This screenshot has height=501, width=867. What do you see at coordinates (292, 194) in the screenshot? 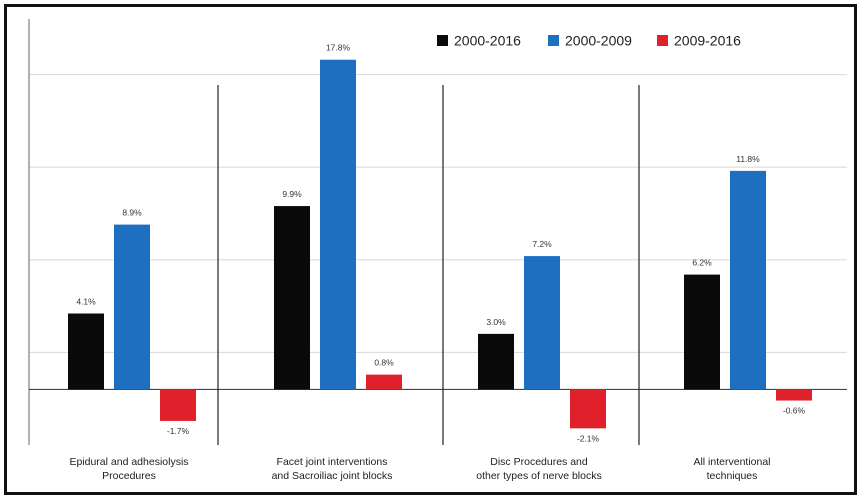
I see `data-label-2000-2016-1: 9.9%` at bounding box center [292, 194].